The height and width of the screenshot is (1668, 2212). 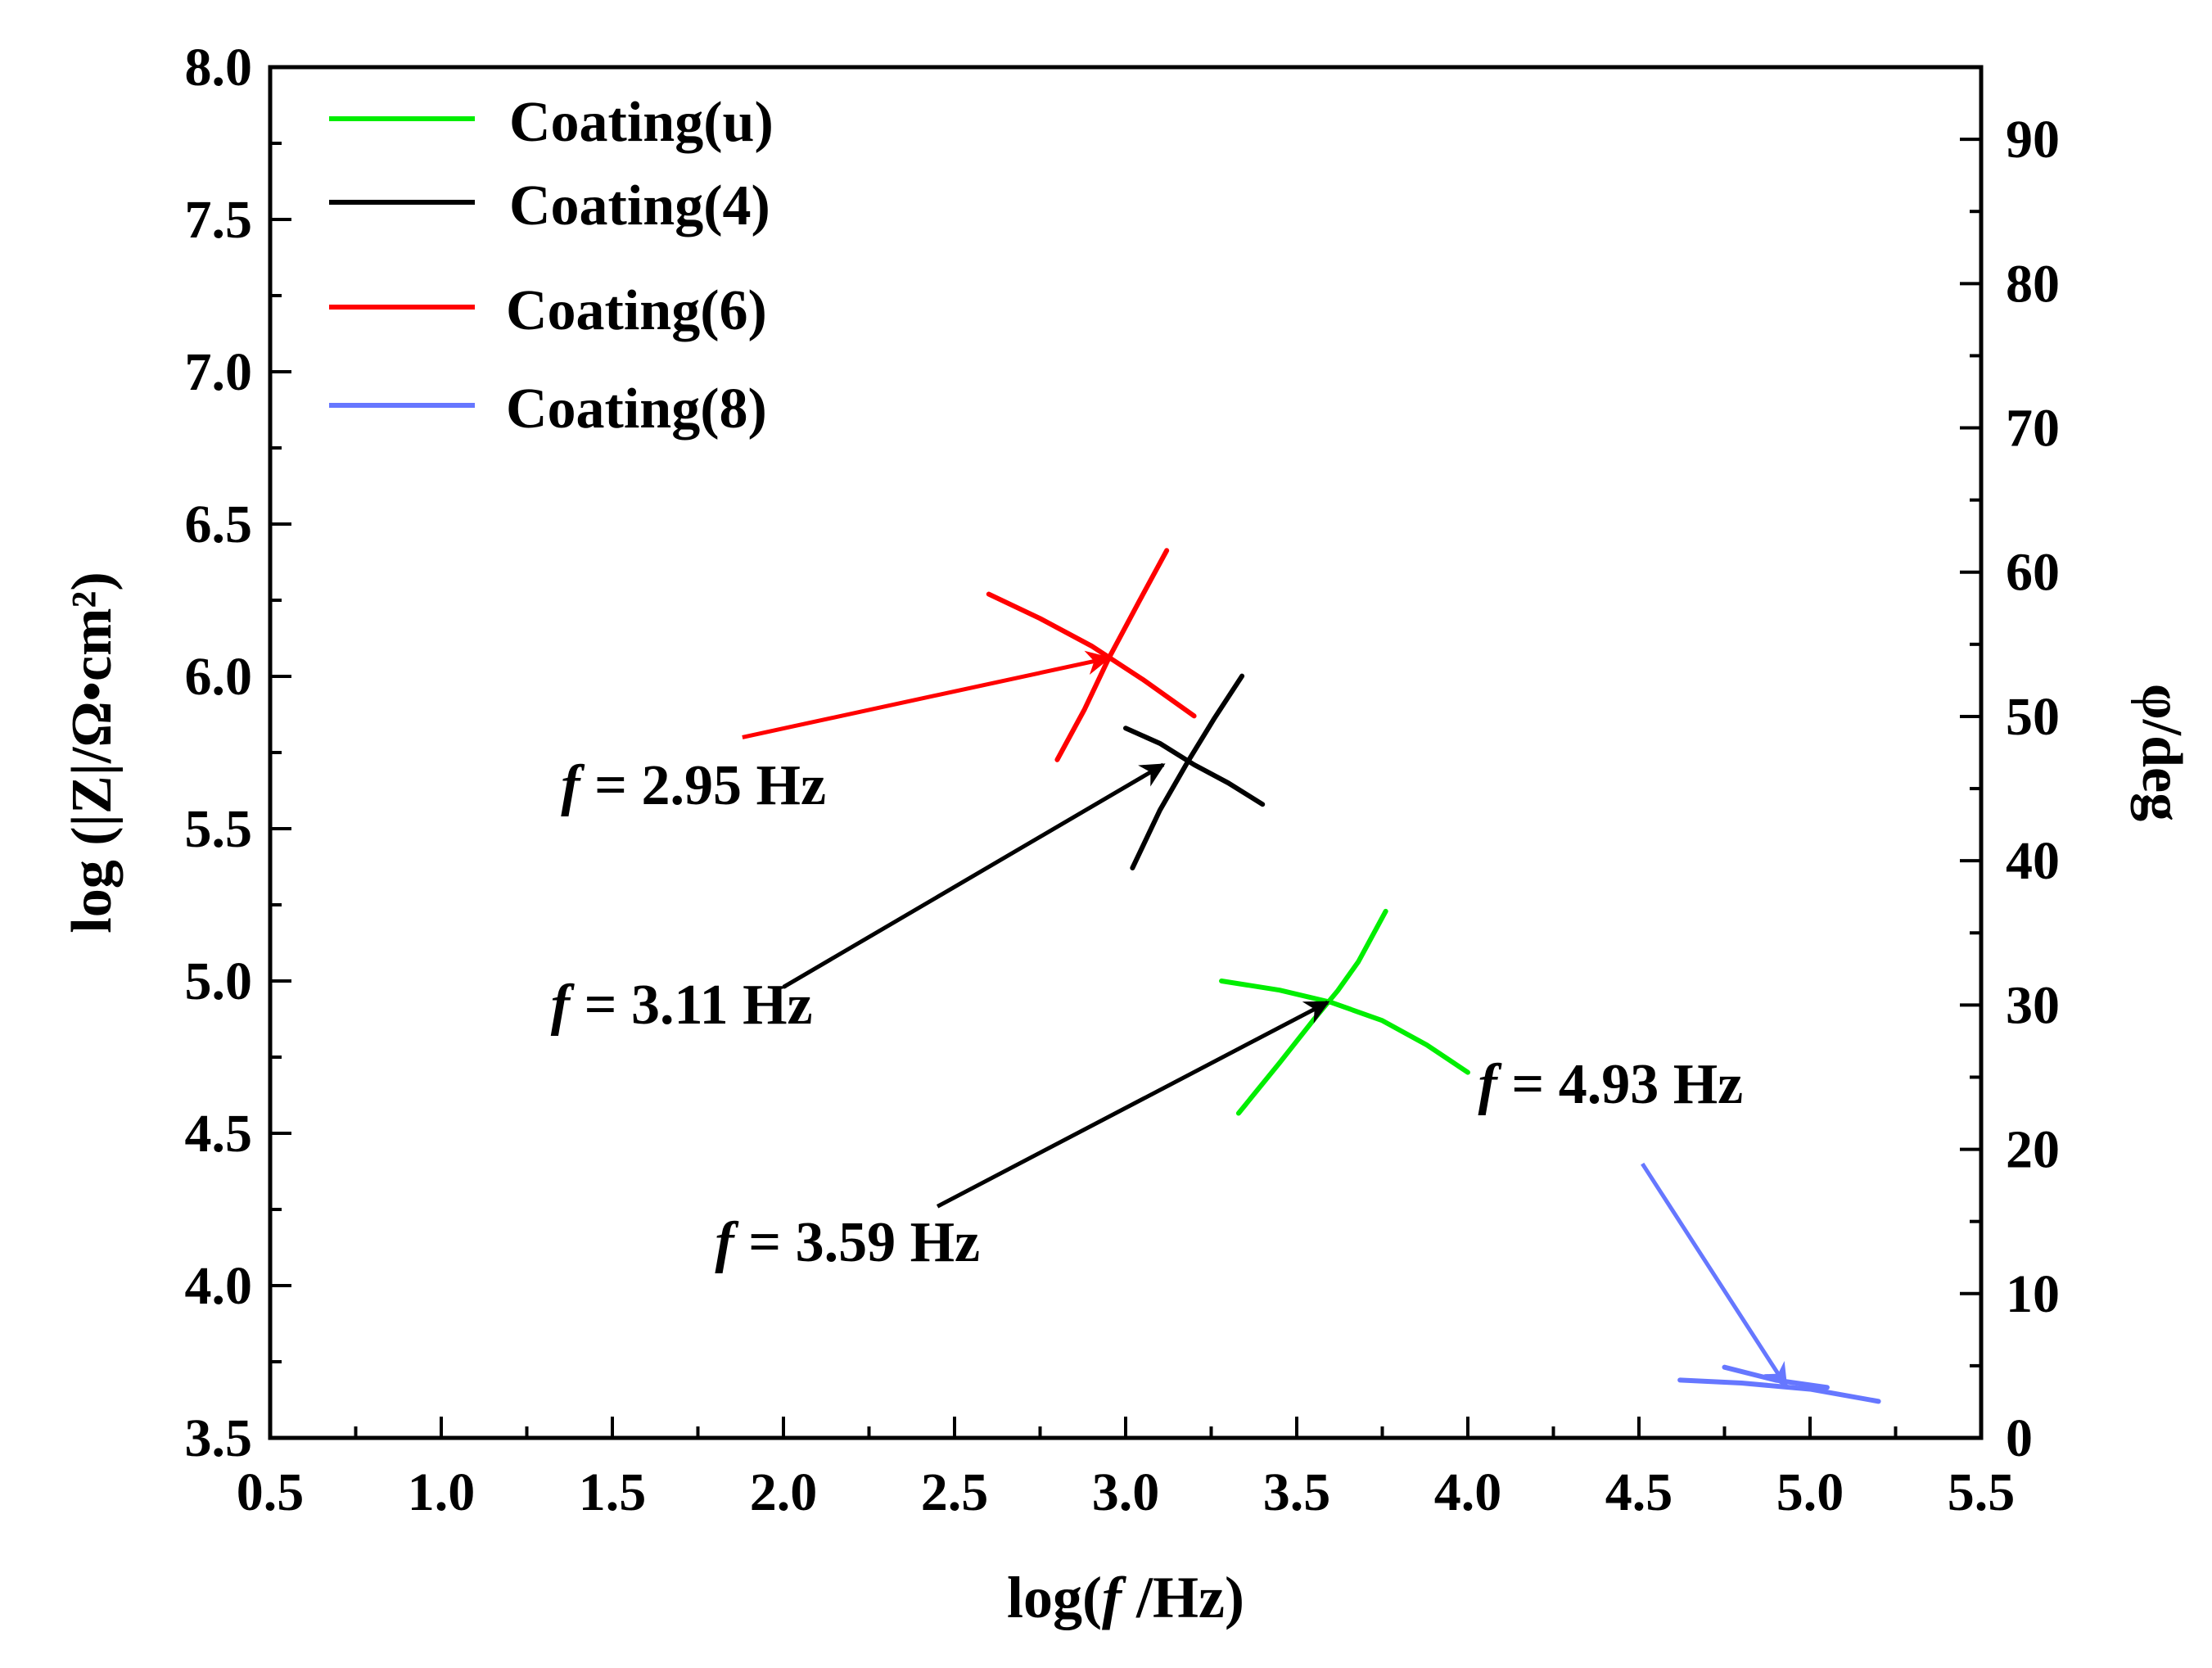 I want to click on x-axis-label-prefix: log(, so click(x=1054, y=1597).